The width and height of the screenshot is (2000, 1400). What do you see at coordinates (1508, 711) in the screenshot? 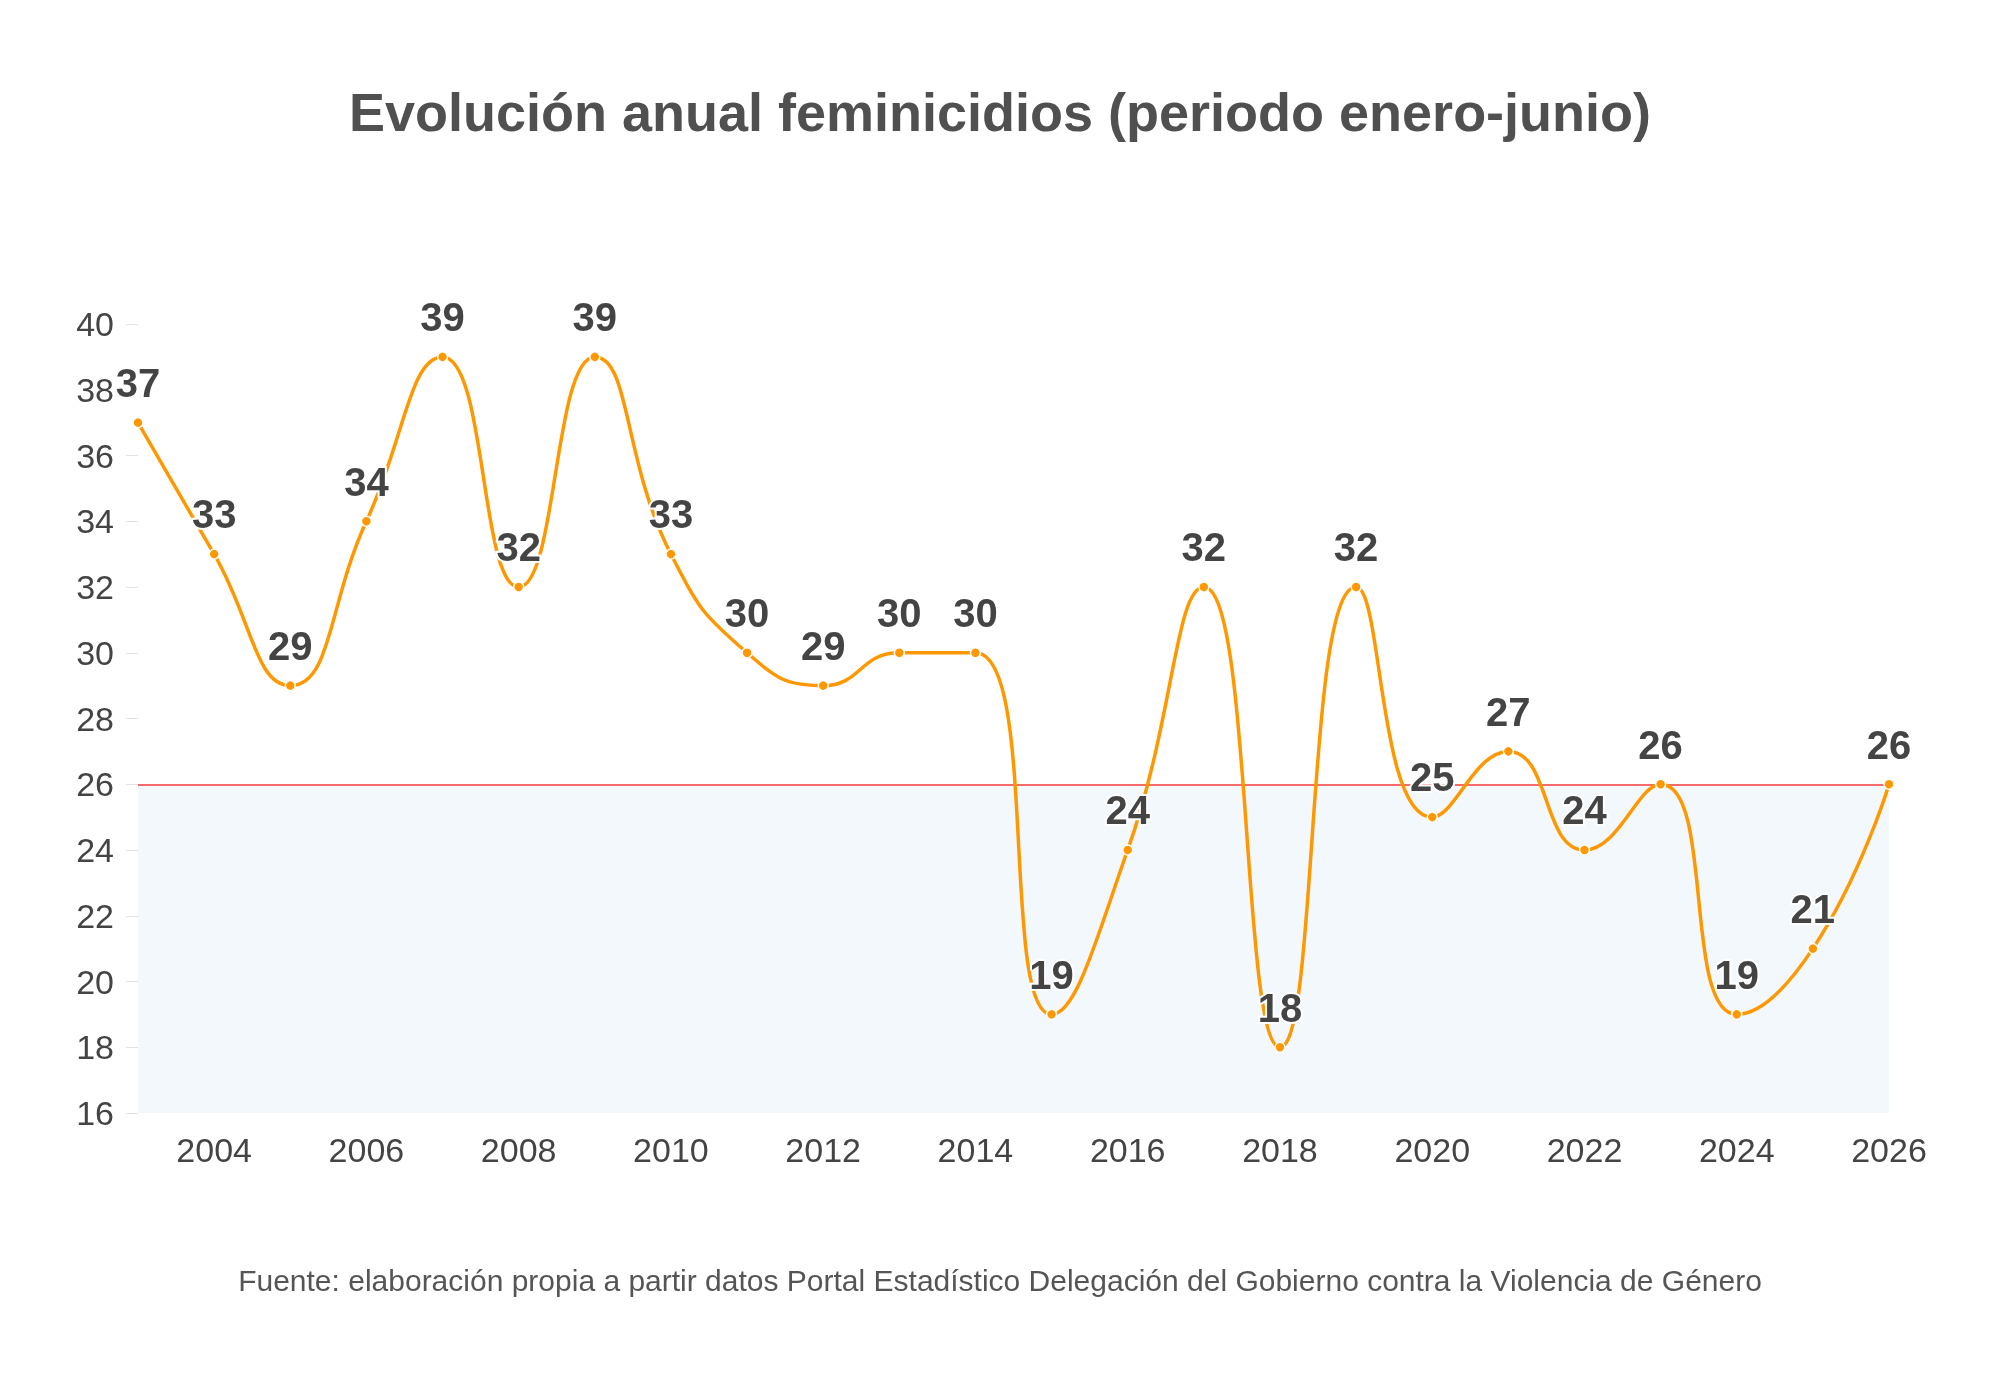
I see `data-label: 27` at bounding box center [1508, 711].